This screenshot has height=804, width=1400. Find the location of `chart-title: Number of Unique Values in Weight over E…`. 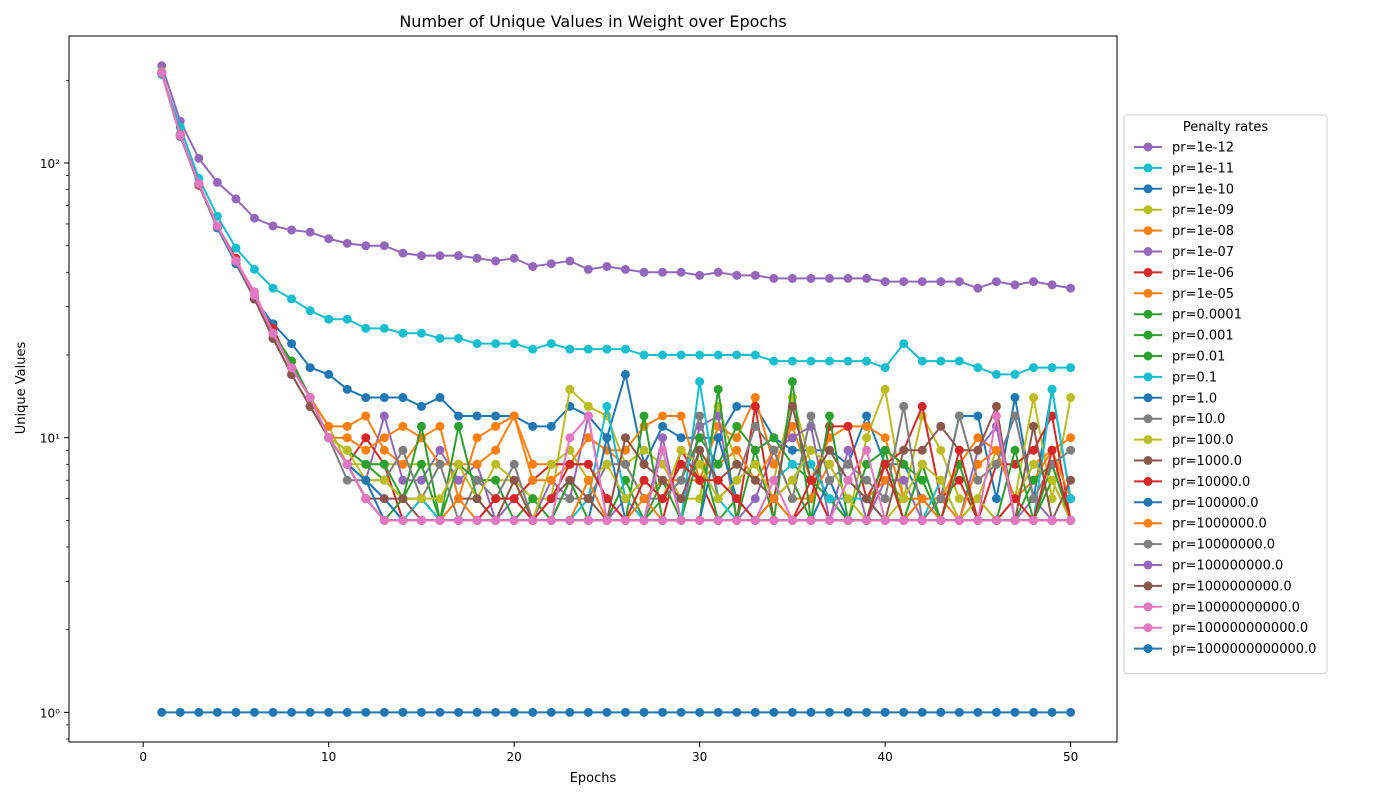

chart-title: Number of Unique Values in Weight over E… is located at coordinates (592, 21).